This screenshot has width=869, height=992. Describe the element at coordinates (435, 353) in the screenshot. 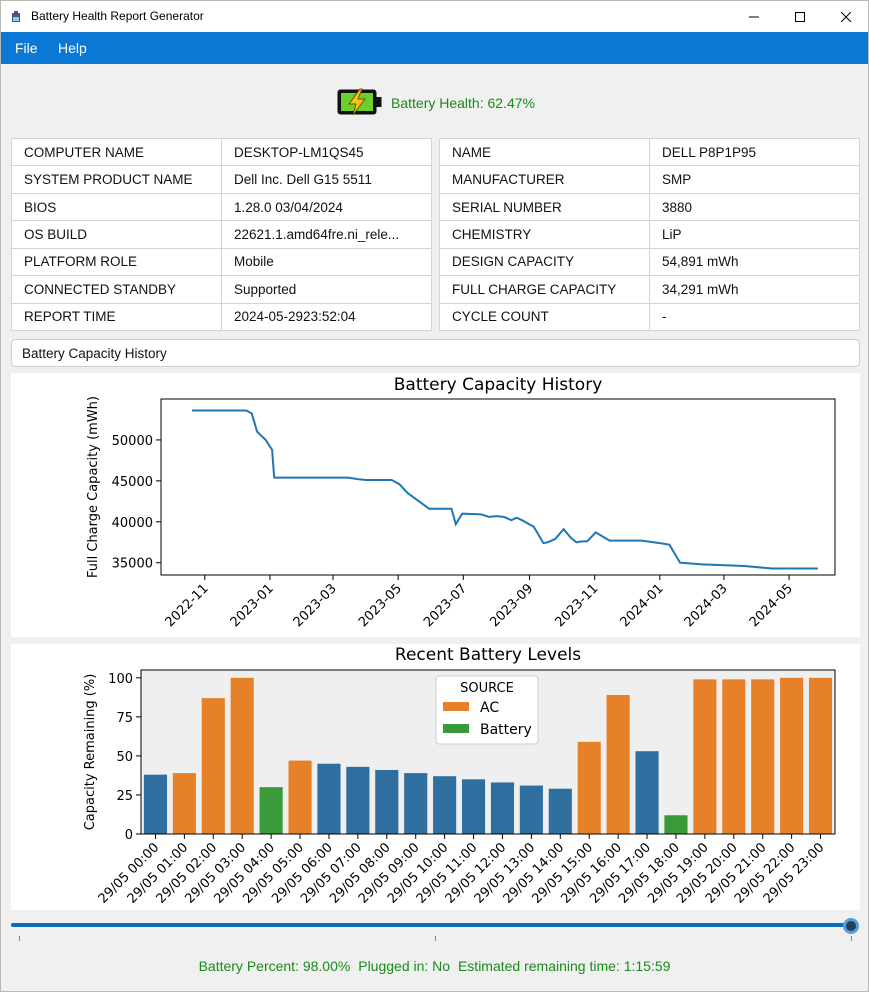

I see `capacity-history-button: Battery Capacity History` at that location.